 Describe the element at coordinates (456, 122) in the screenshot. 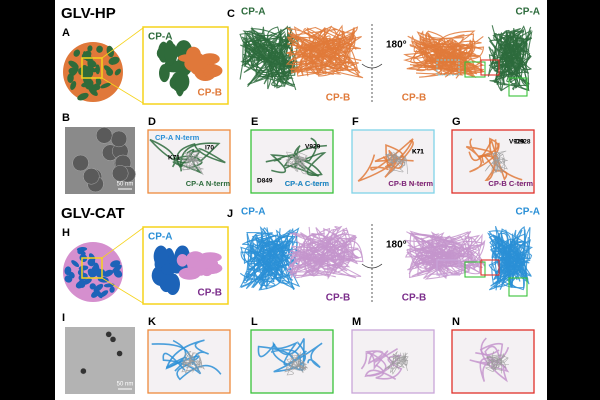

I see `label: G` at that location.